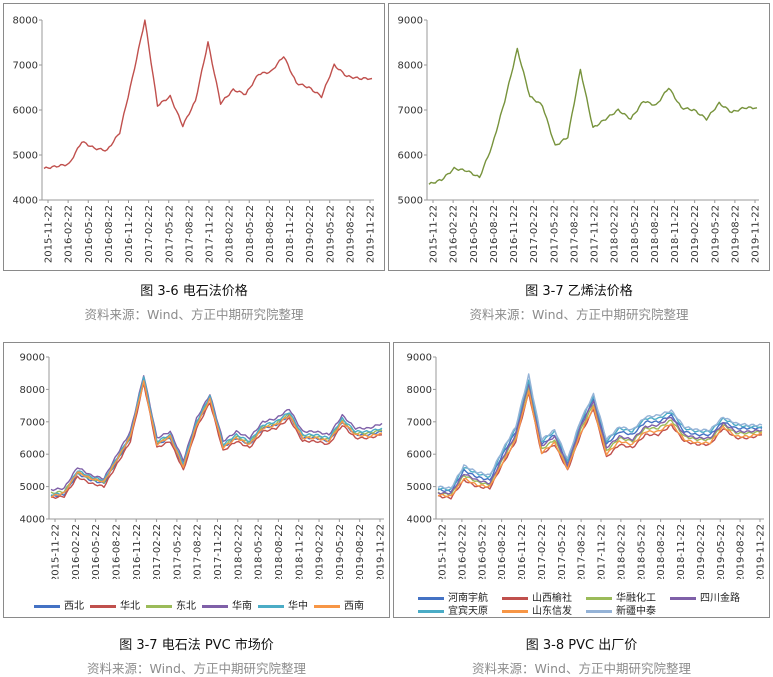 The image size is (773, 677). I want to click on chart-2-source: 资料来源：Wind、方正中期研究院整理, so click(579, 314).